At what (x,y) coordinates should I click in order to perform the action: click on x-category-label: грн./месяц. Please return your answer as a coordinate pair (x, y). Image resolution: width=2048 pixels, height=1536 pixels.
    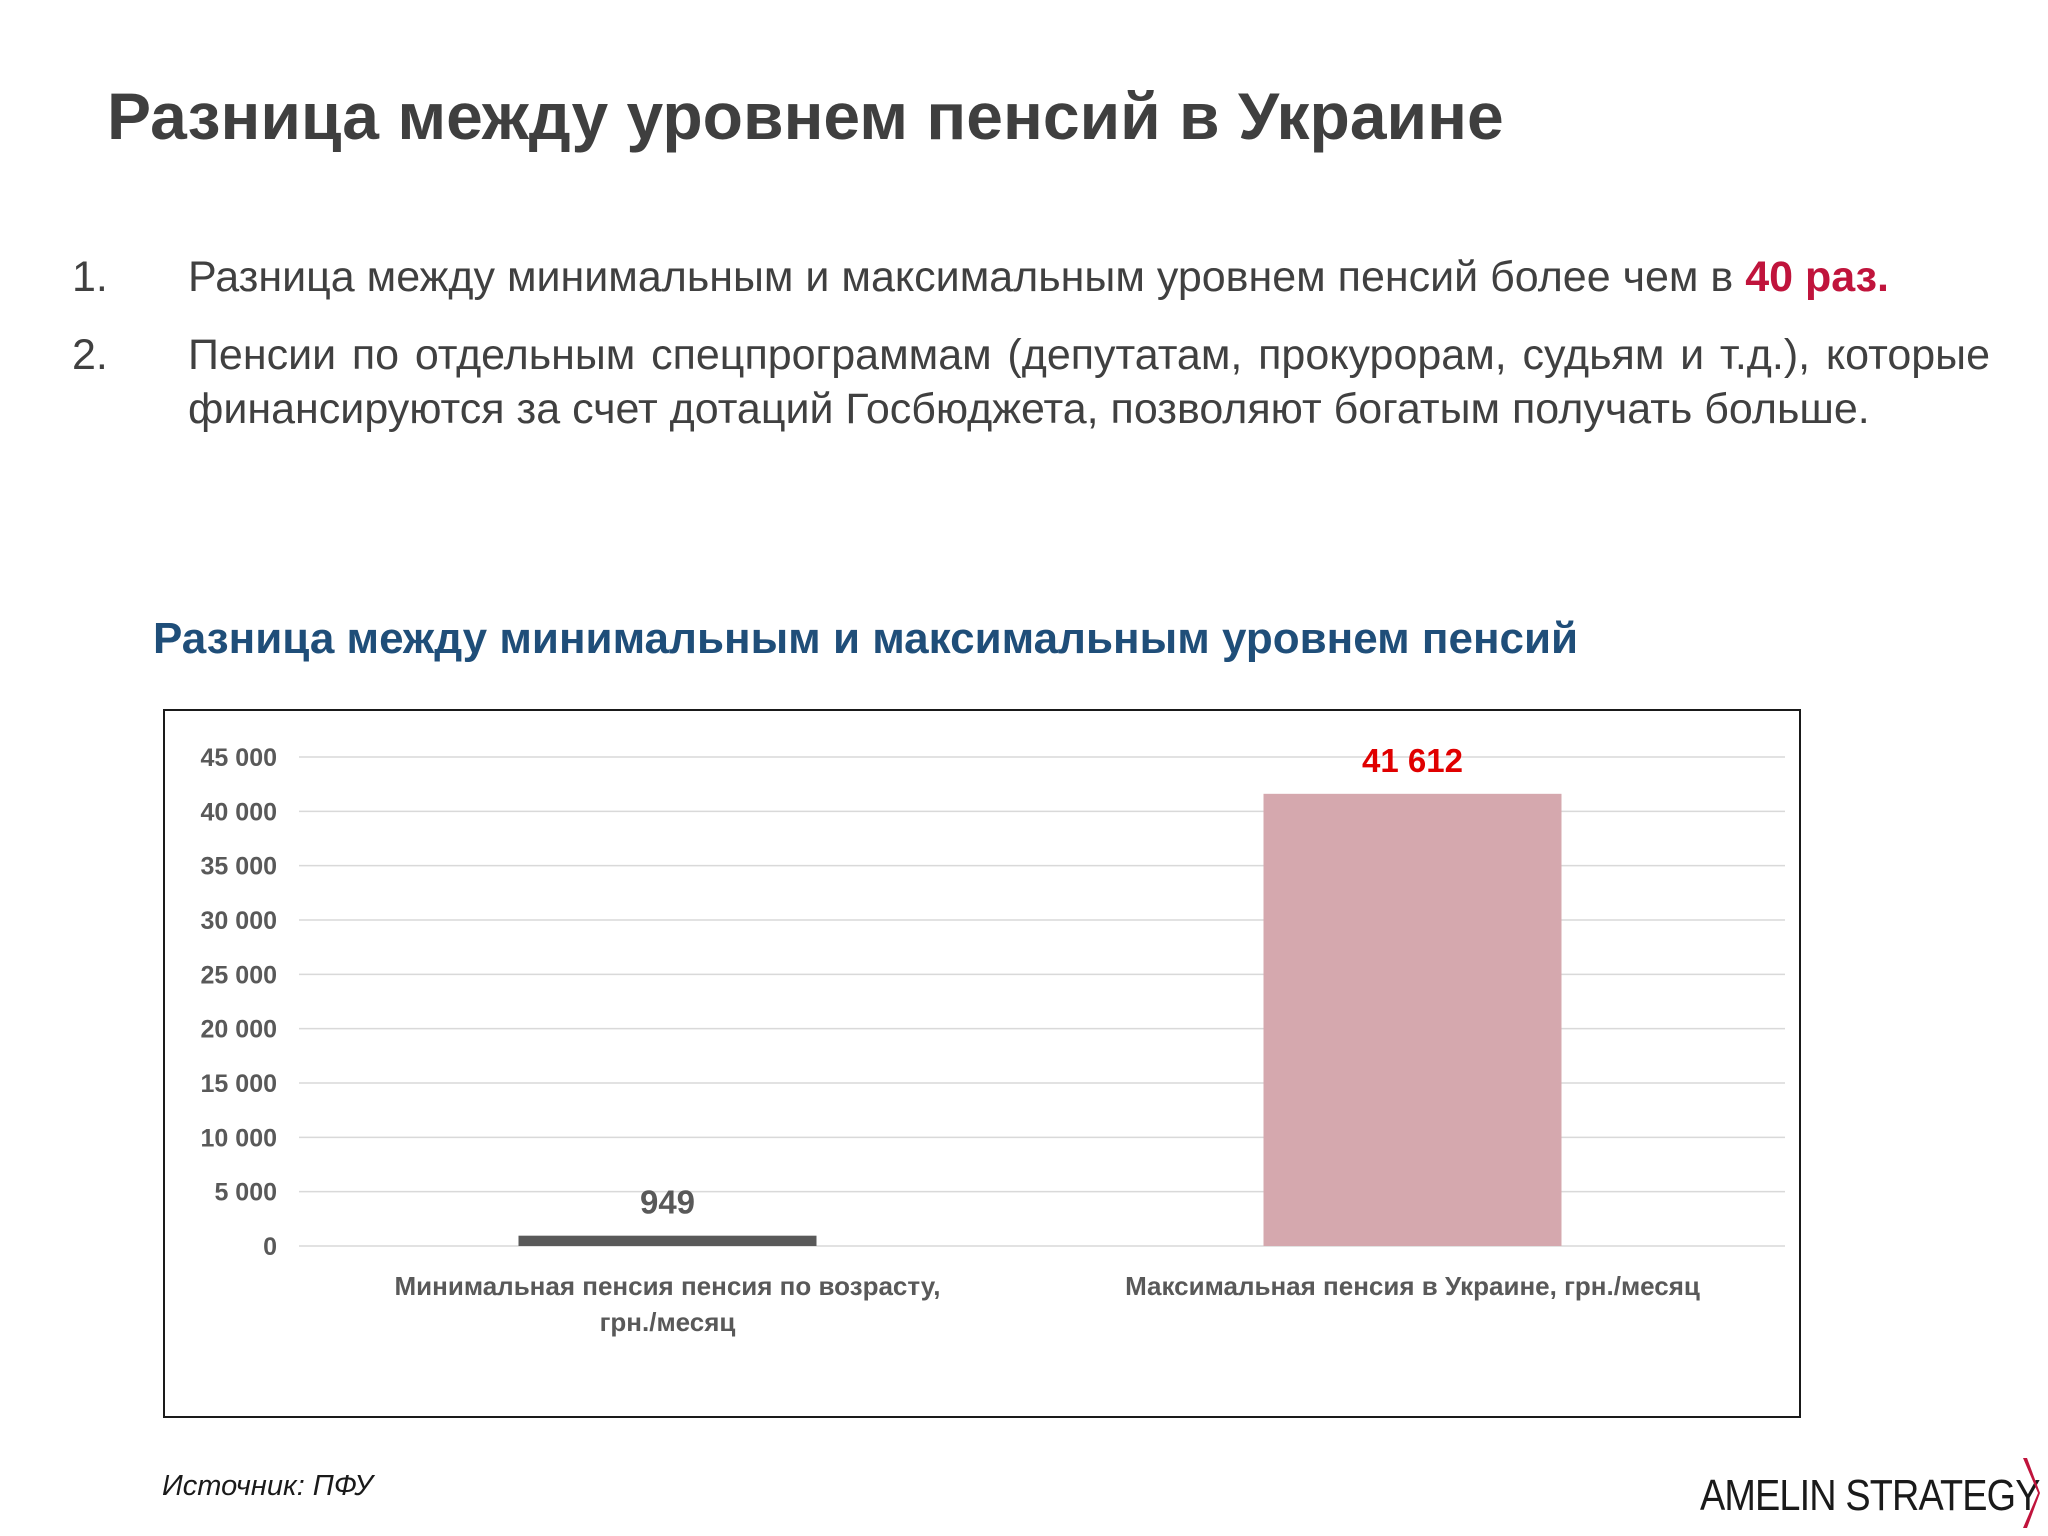
    Looking at the image, I should click on (668, 1322).